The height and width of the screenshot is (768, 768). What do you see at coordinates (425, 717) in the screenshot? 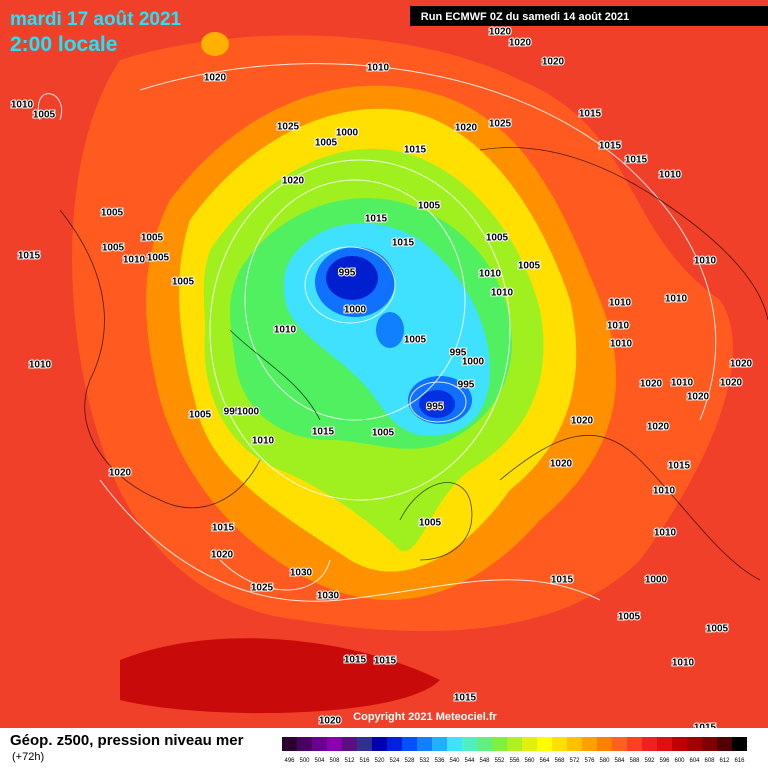
I see `copyright: Copyright 2021 Meteociel.fr` at bounding box center [425, 717].